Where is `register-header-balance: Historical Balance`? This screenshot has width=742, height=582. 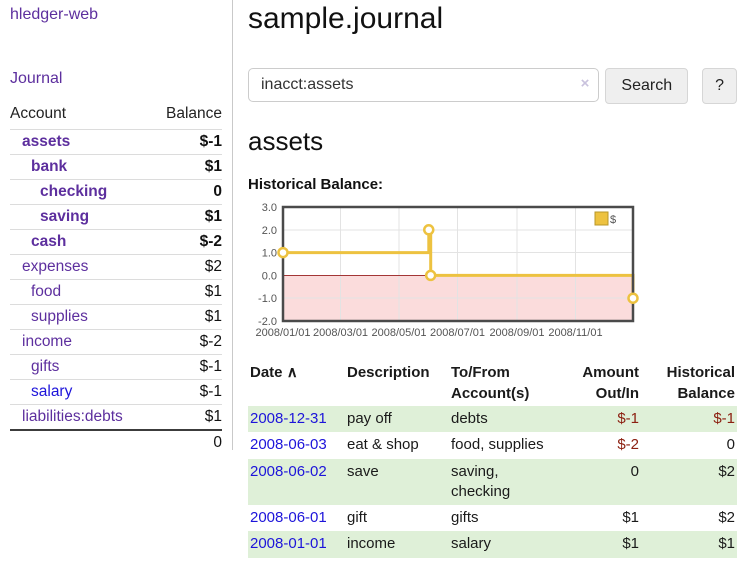
register-header-balance: Historical Balance is located at coordinates (700, 383).